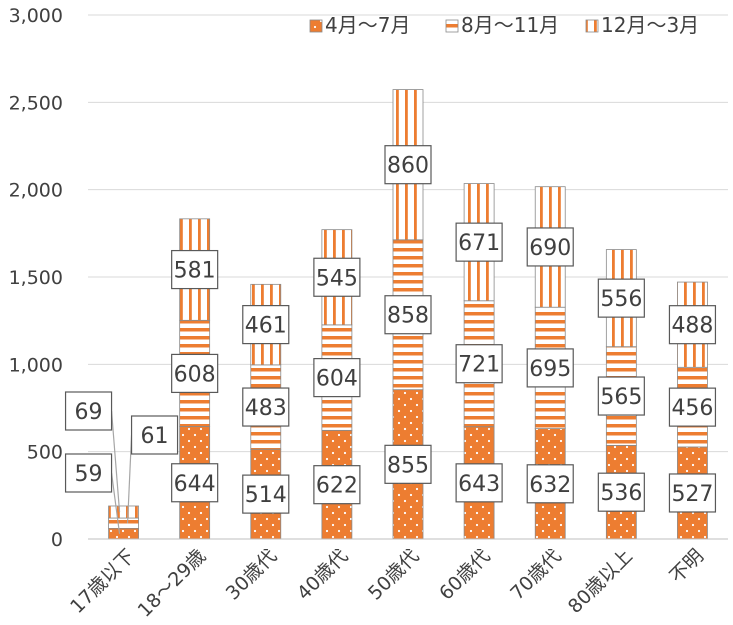 The height and width of the screenshot is (625, 733). I want to click on data-label: 61, so click(155, 436).